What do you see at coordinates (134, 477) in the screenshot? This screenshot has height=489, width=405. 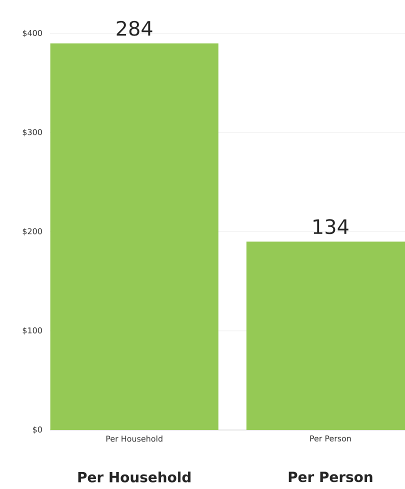 I see `text: Per Household` at bounding box center [134, 477].